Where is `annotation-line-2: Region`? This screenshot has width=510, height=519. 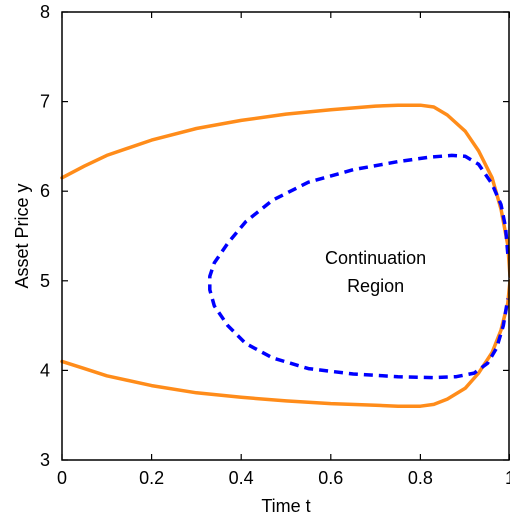
annotation-line-2: Region is located at coordinates (375, 286).